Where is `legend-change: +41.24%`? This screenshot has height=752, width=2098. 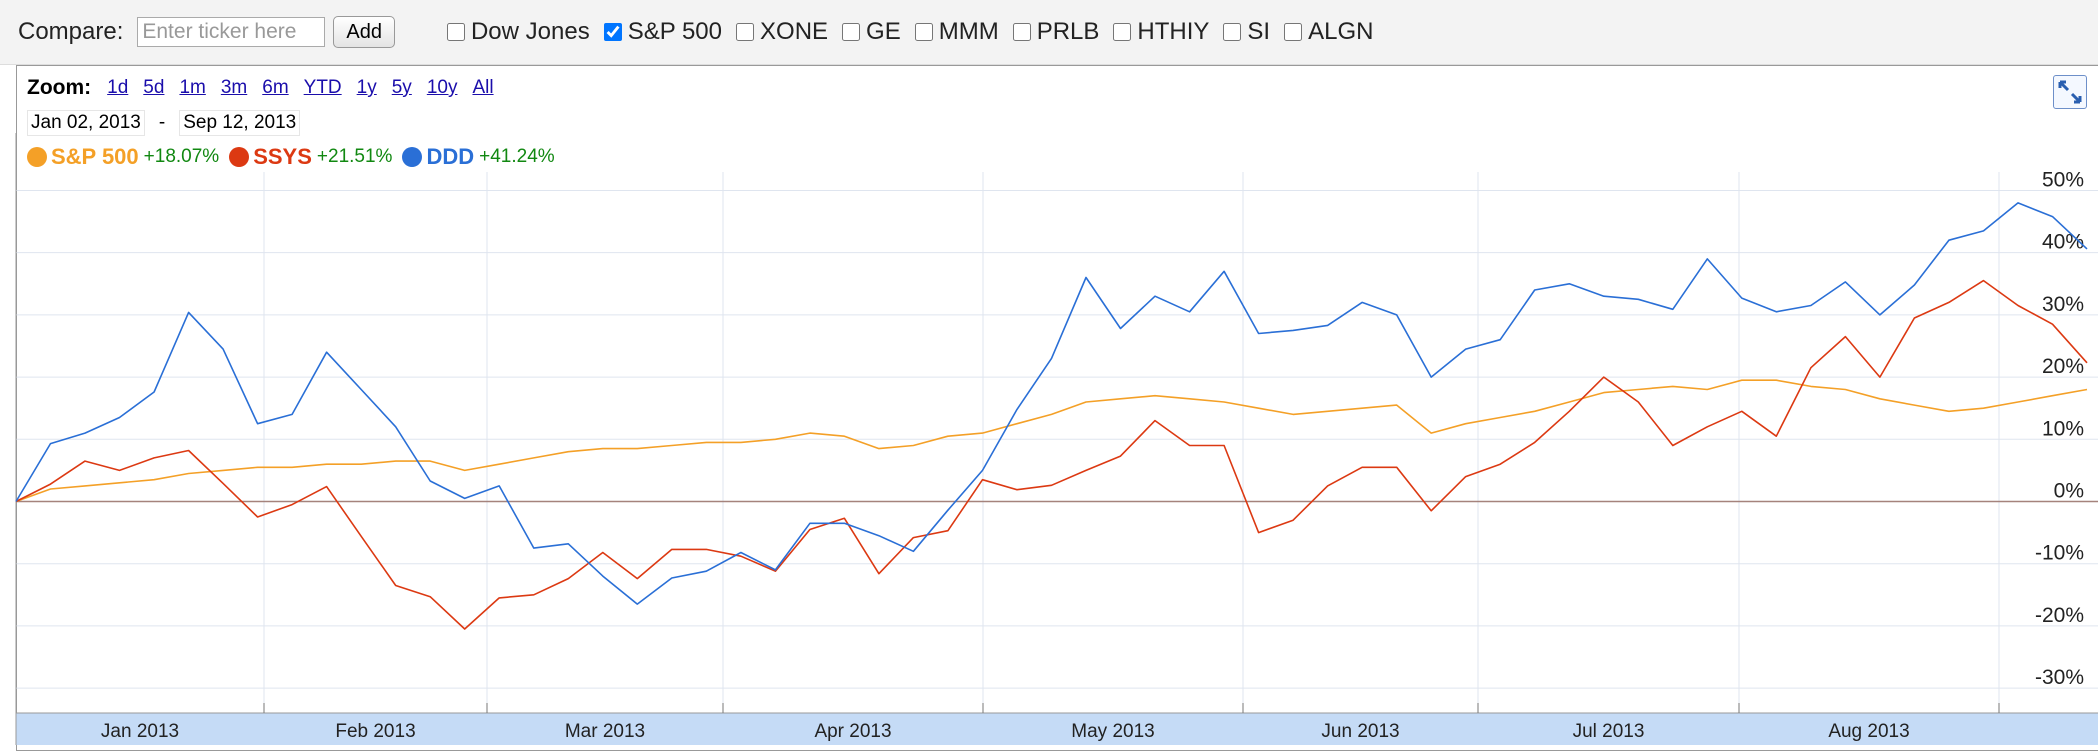
legend-change: +41.24% is located at coordinates (517, 156).